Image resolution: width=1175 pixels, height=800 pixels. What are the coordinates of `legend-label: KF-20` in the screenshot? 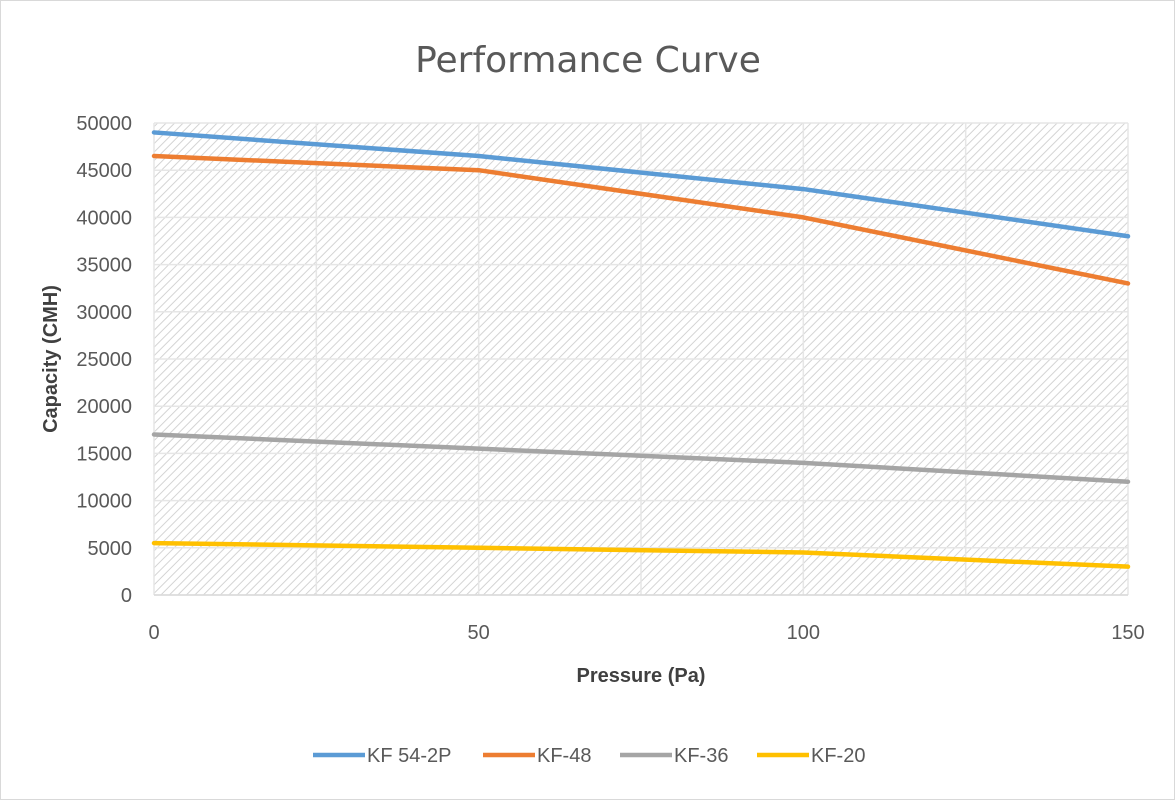 It's located at (838, 756).